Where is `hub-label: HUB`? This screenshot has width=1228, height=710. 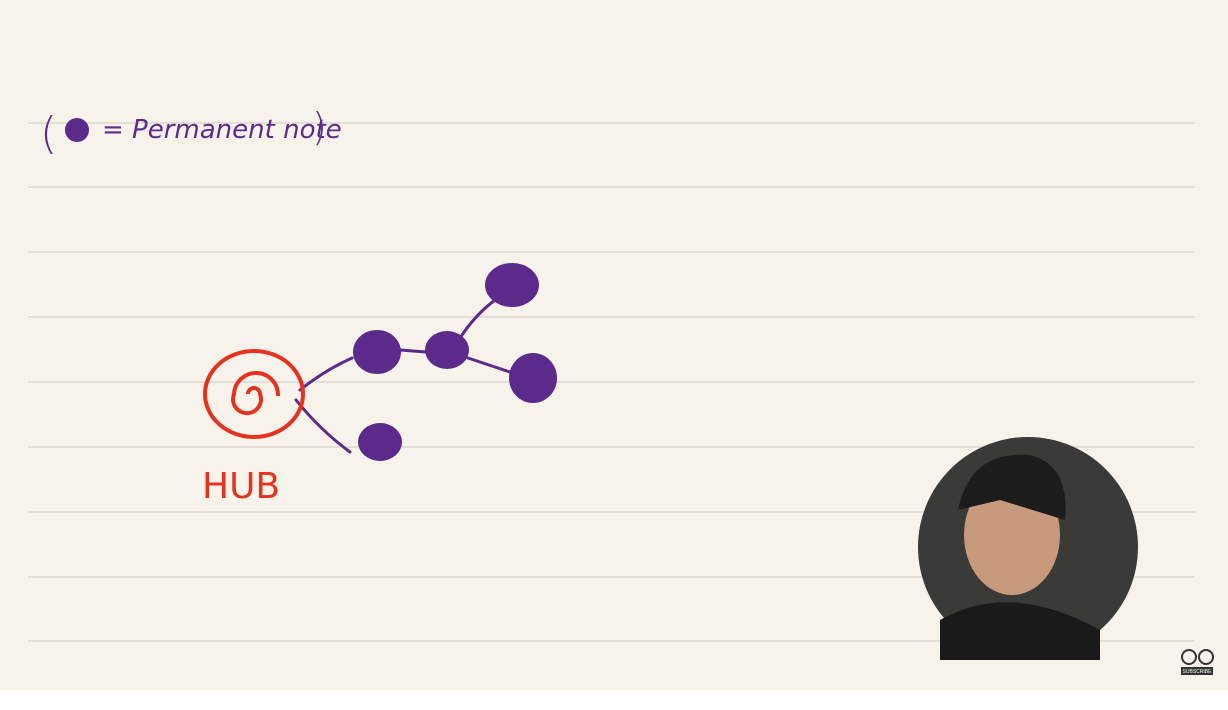 hub-label: HUB is located at coordinates (241, 486).